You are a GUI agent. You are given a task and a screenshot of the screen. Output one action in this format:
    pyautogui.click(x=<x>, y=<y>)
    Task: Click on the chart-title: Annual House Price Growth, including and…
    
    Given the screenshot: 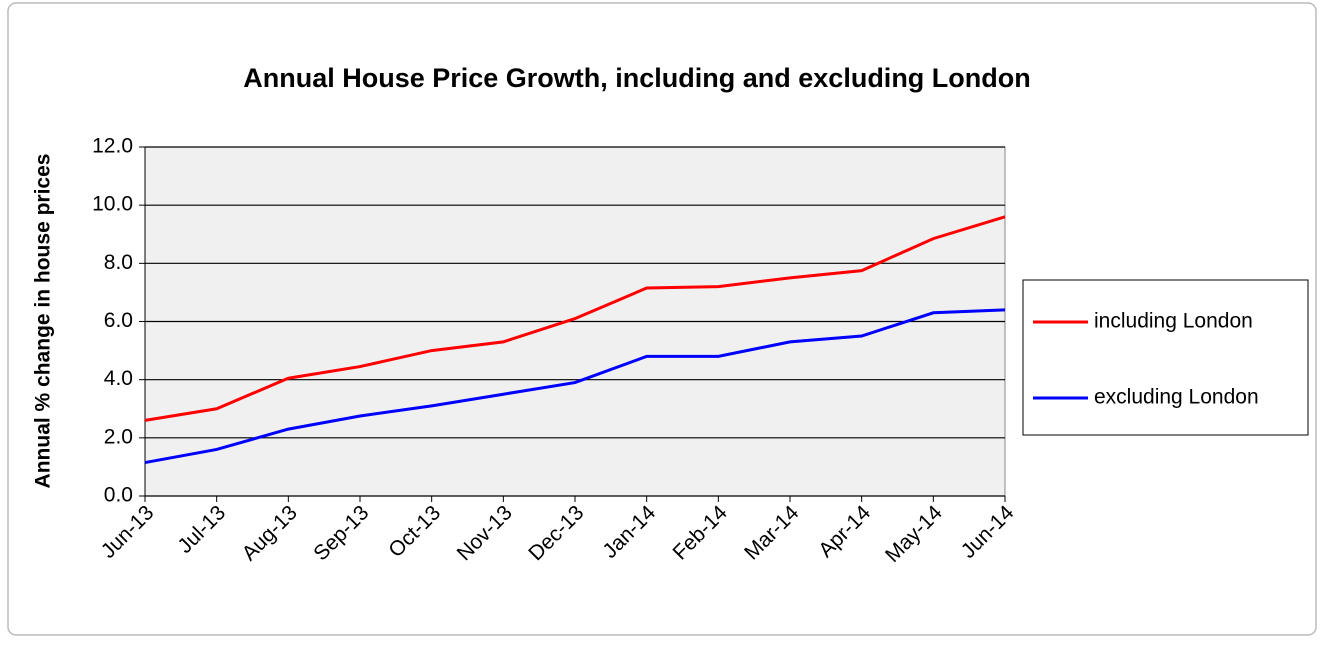 What is the action you would take?
    pyautogui.click(x=637, y=78)
    